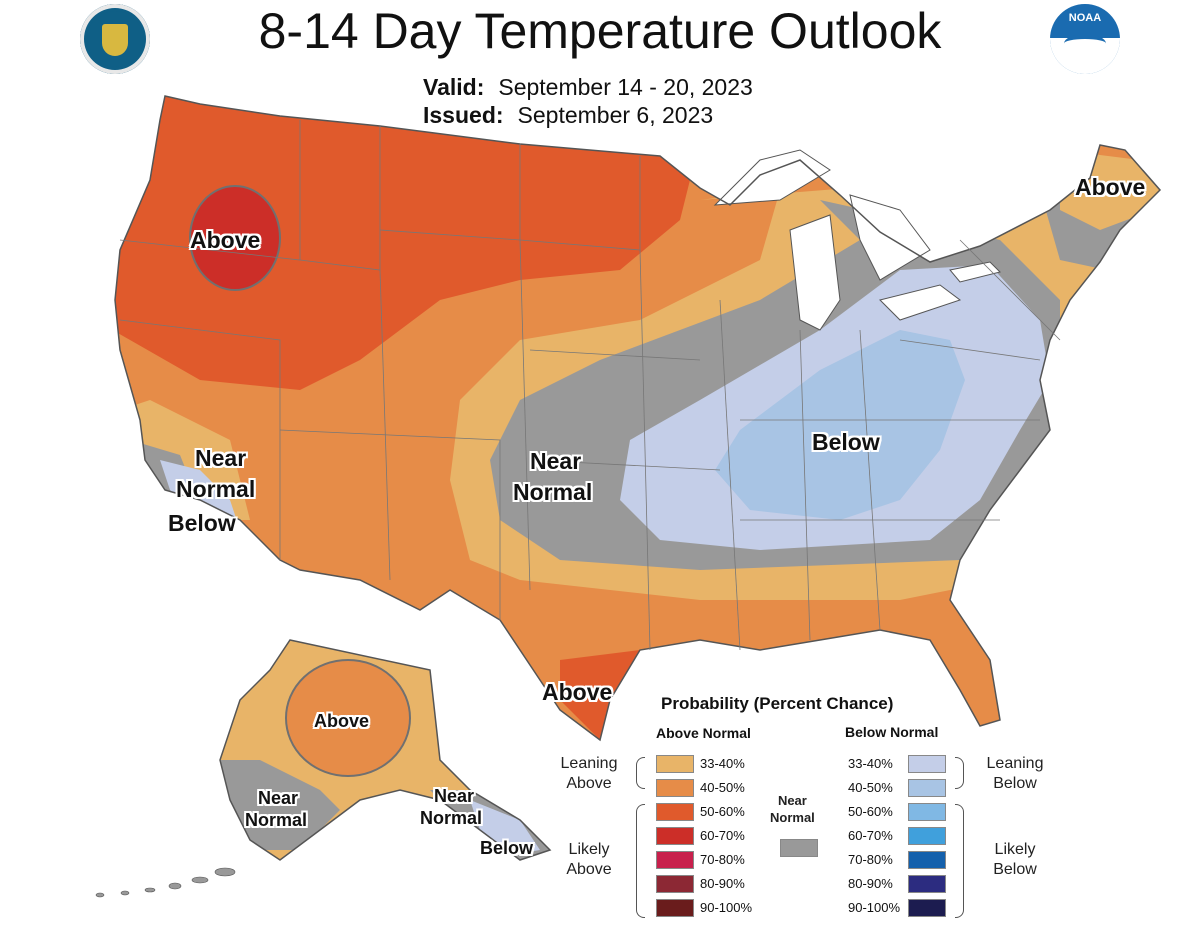  What do you see at coordinates (1110, 187) in the screenshot?
I see `label-above-northeast: Above` at bounding box center [1110, 187].